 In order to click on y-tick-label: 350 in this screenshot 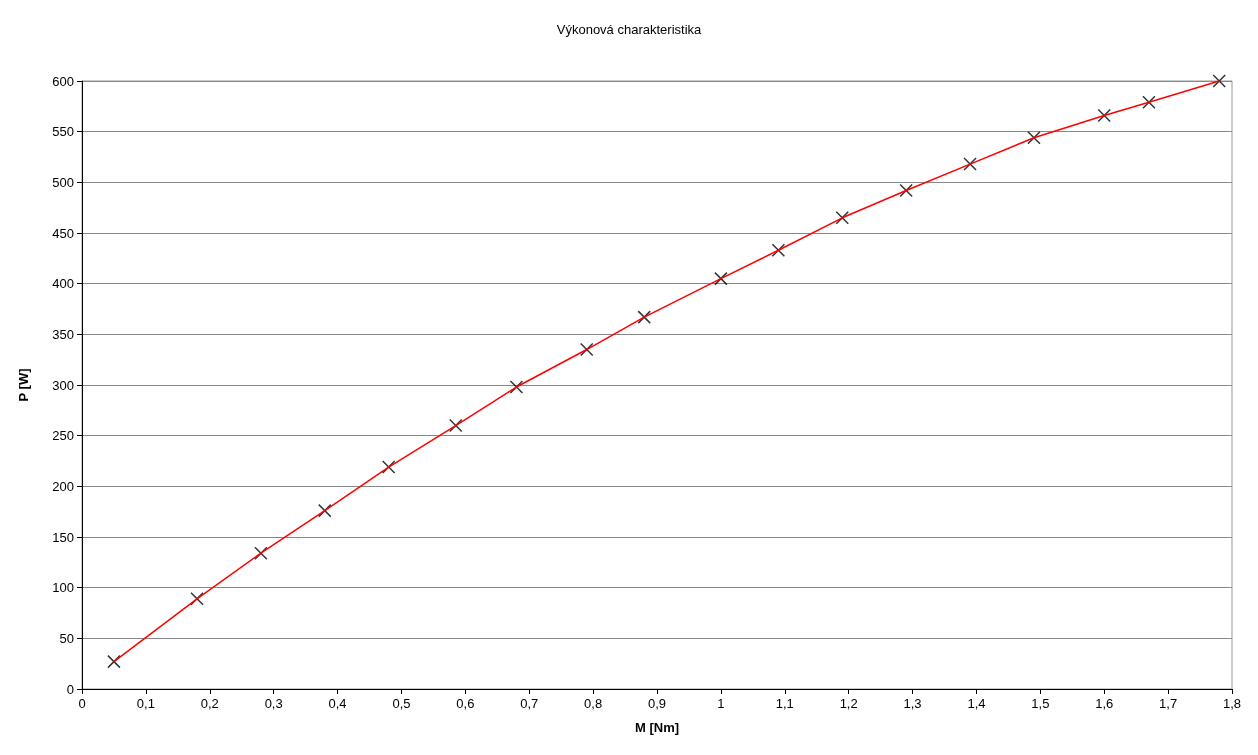, I will do `click(63, 334)`.